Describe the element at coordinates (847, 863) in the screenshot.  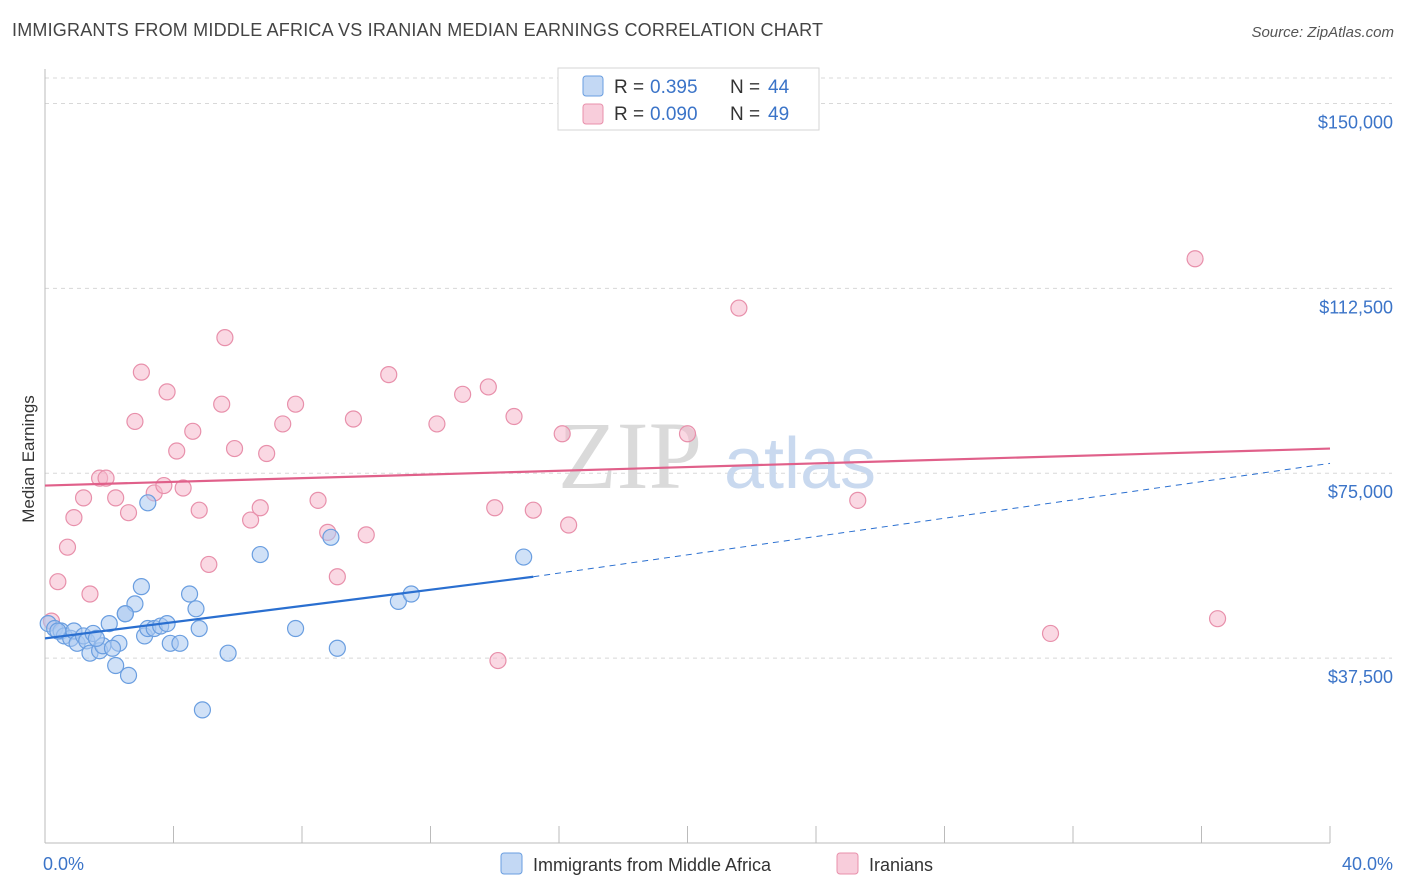
I see `bottom-legend-swatch-pink` at that location.